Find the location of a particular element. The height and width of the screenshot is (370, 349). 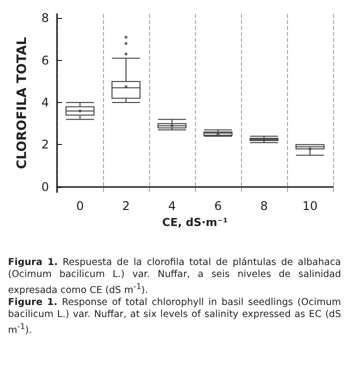

x-axis-title: CE, dS·m⁻¹ is located at coordinates (195, 222).